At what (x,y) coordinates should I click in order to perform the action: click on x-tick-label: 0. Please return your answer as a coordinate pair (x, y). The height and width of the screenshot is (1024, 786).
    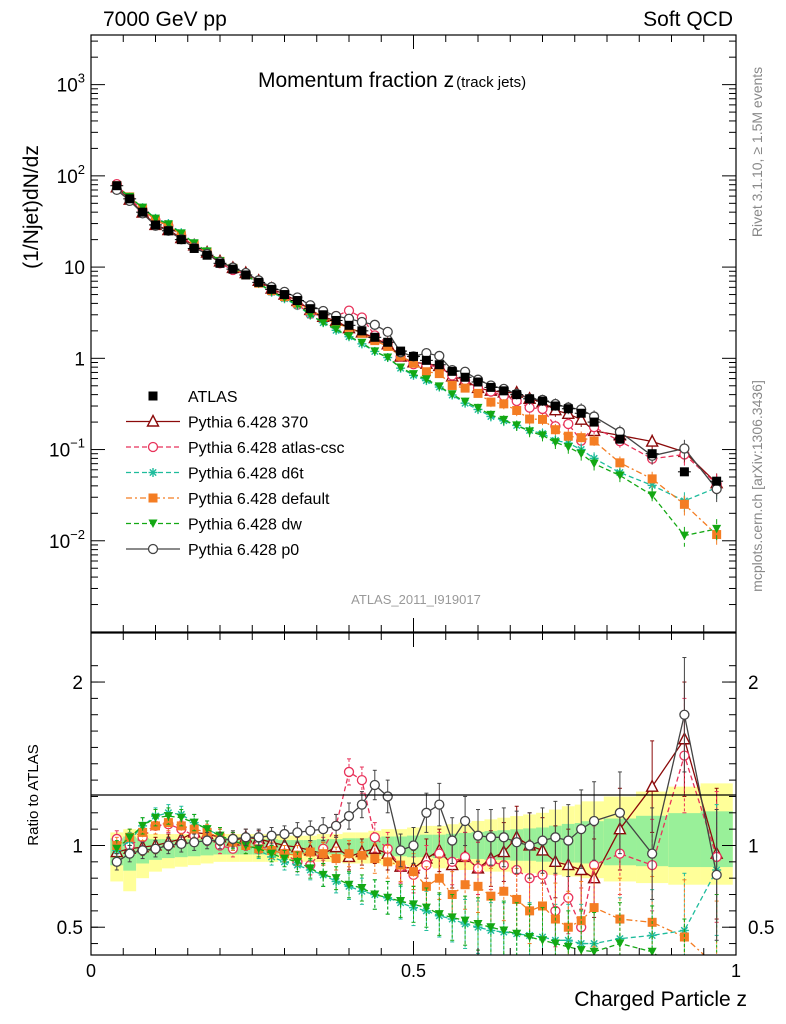
    Looking at the image, I should click on (91, 971).